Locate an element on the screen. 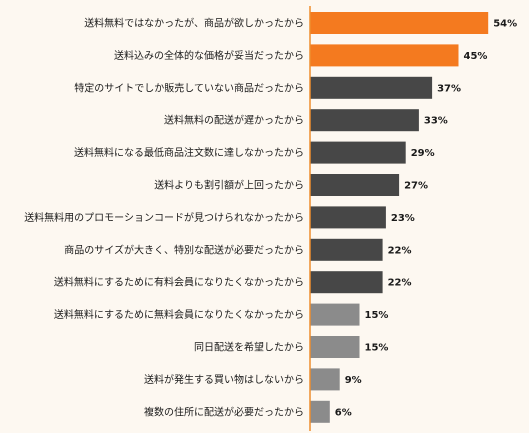 The height and width of the screenshot is (433, 529). value-label-7: 23% is located at coordinates (403, 218).